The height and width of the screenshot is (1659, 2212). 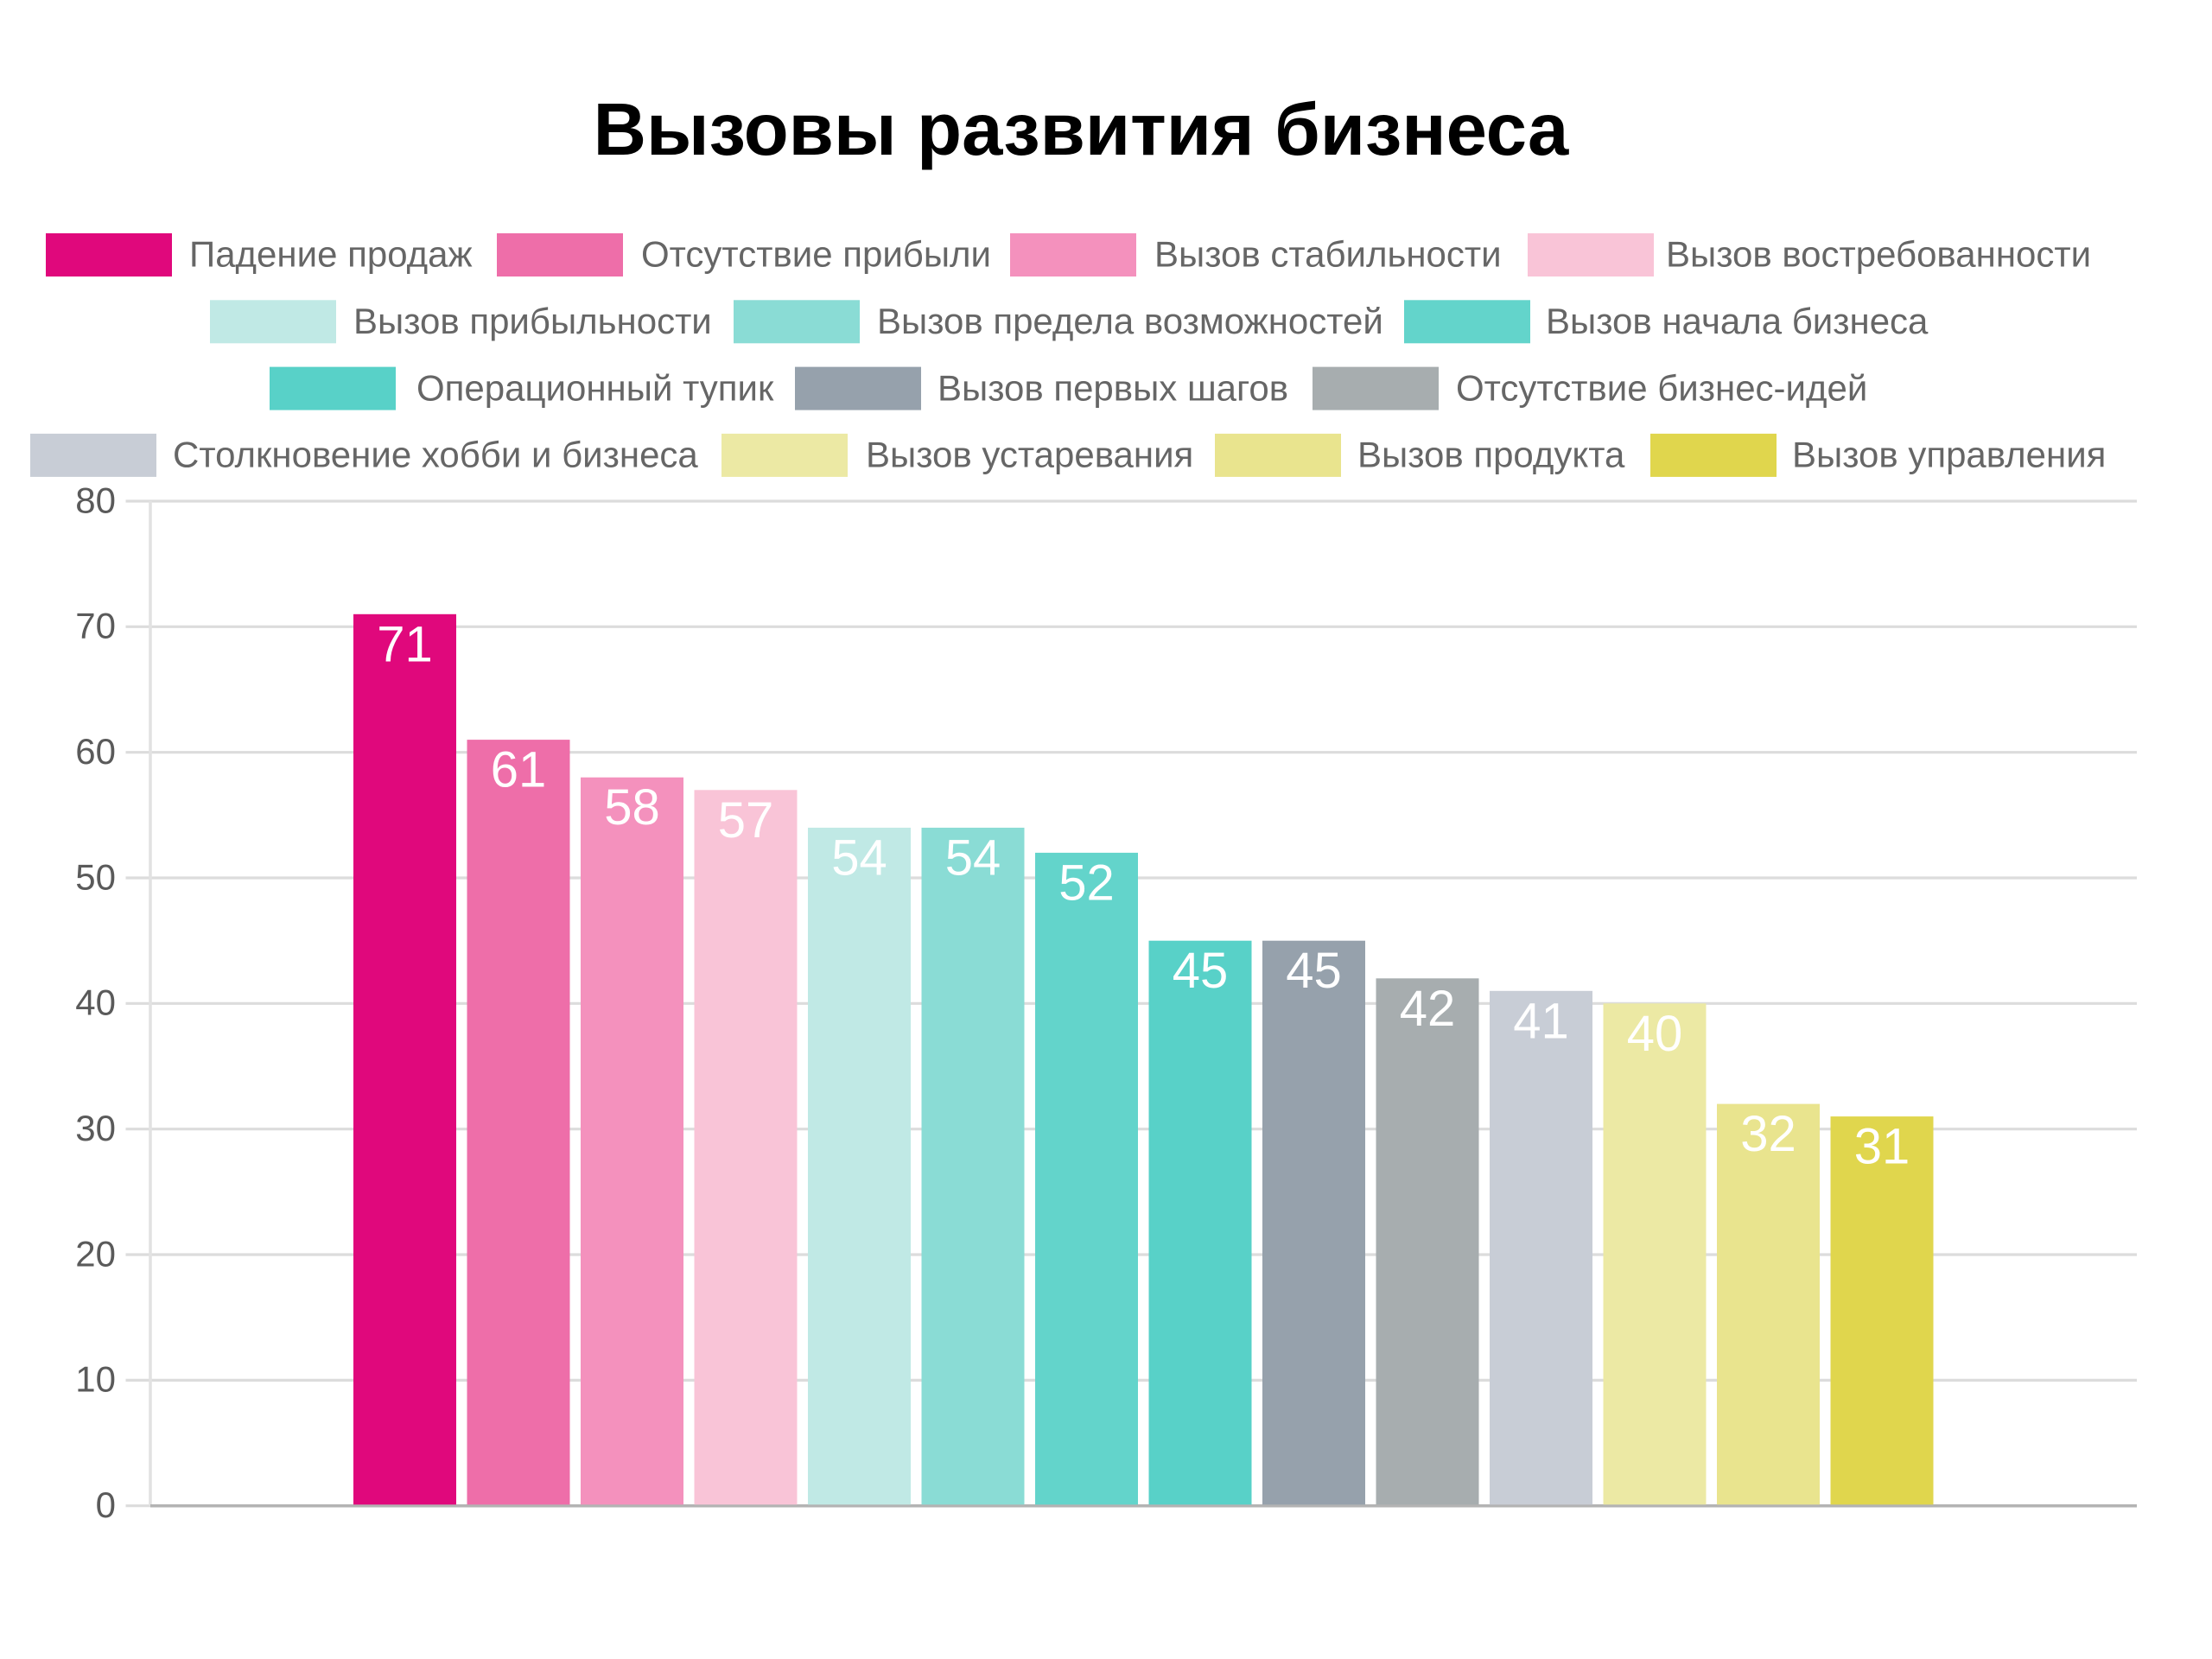 I want to click on svg-text: 70, so click(x=95, y=626).